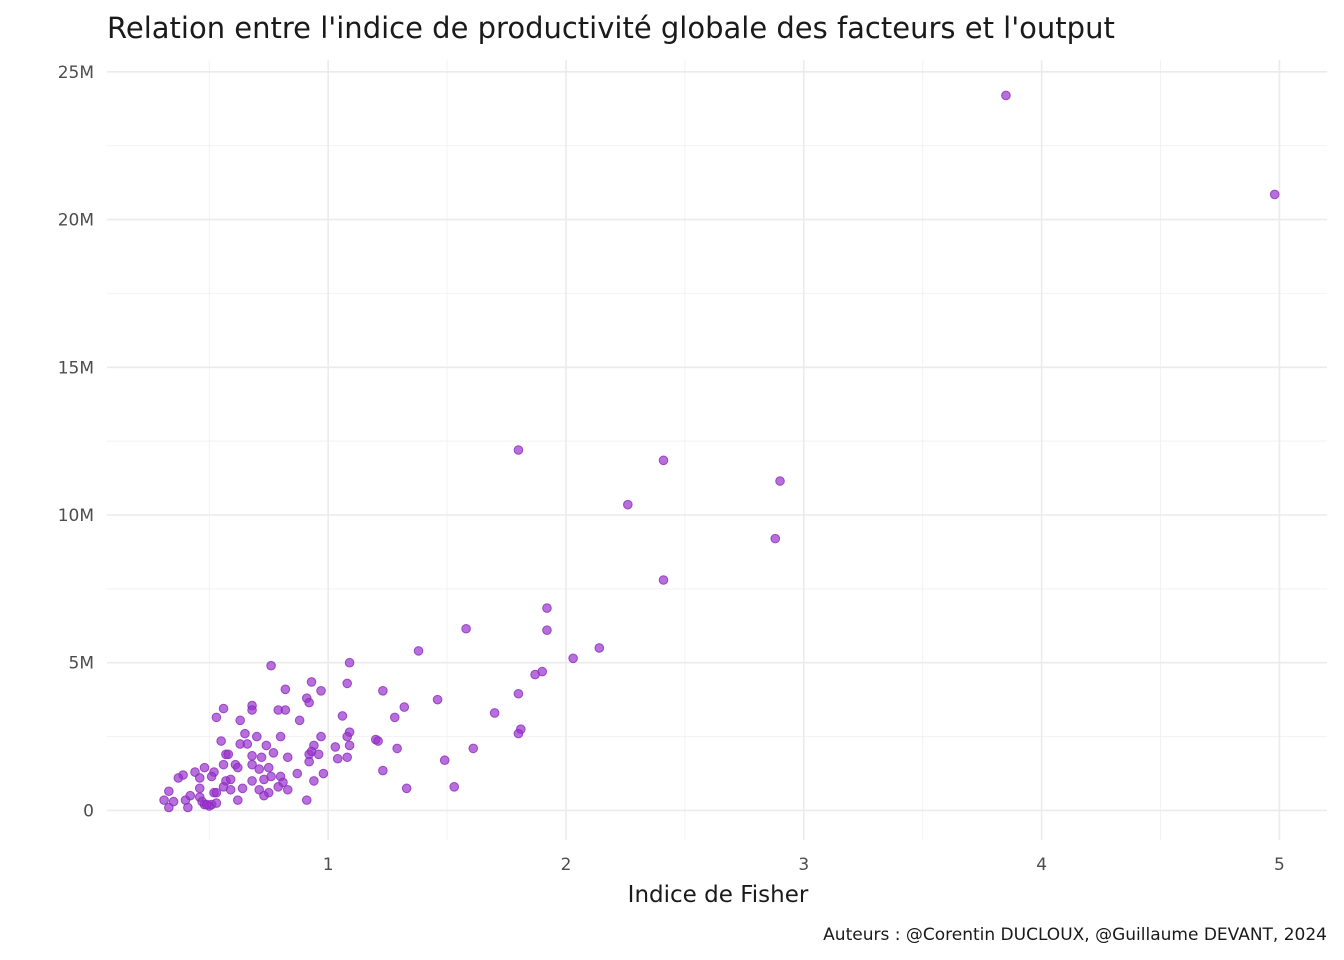  Describe the element at coordinates (76, 221) in the screenshot. I see `y-tick-label: 20M` at that location.